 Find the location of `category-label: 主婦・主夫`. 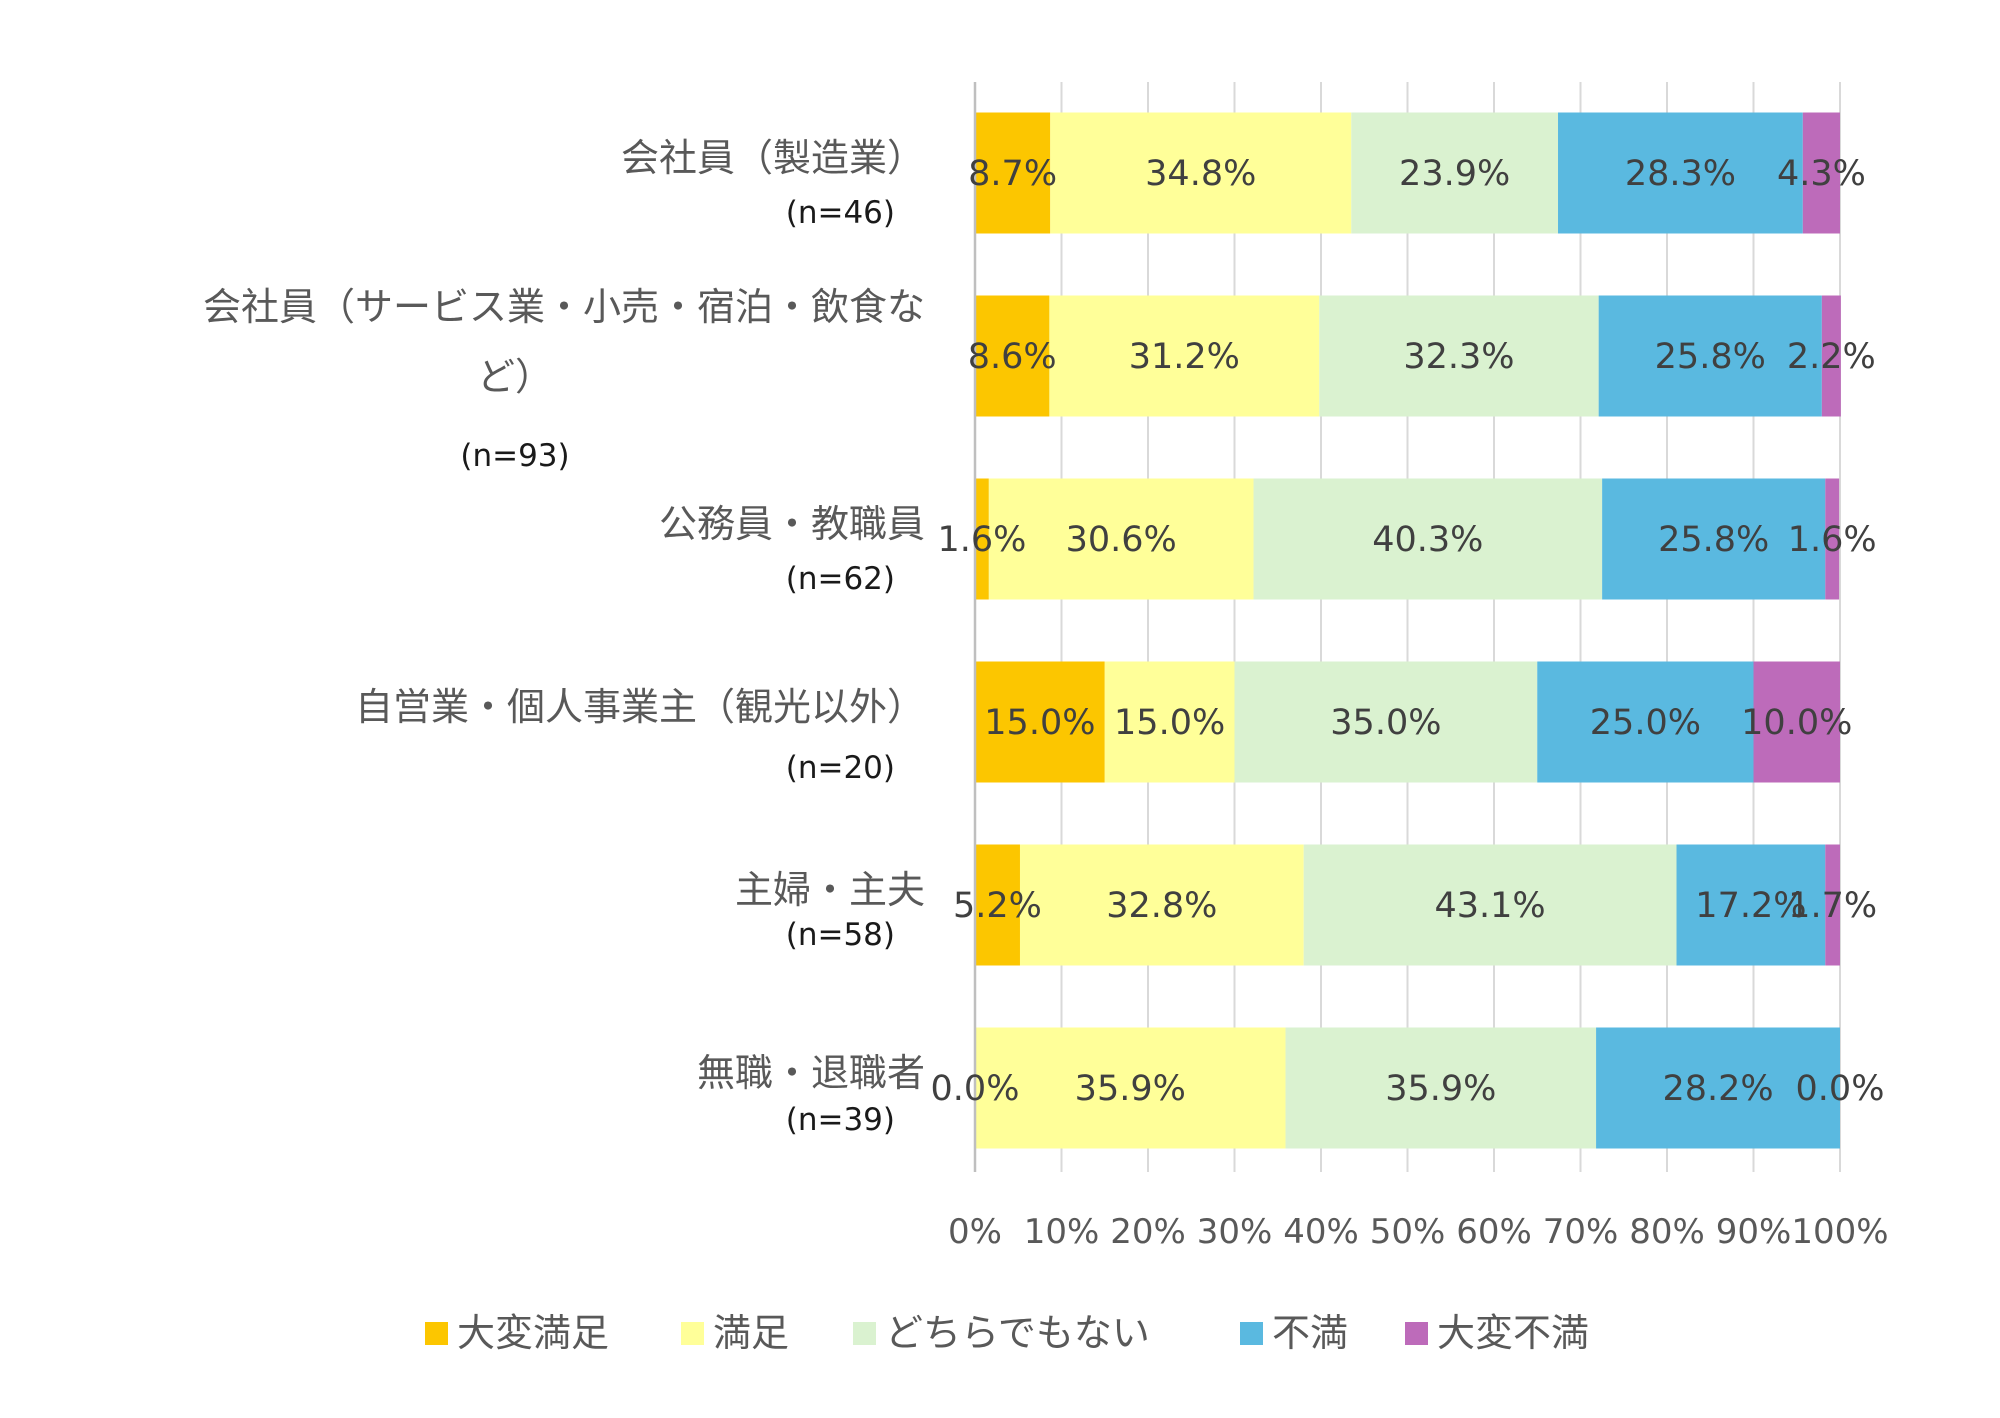

category-label: 主婦・主夫 is located at coordinates (830, 890).